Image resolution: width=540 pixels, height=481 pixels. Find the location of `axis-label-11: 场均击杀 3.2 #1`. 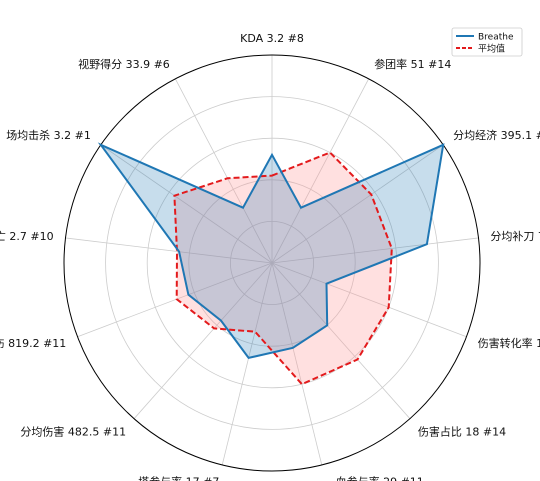

axis-label-11: 场均击杀 3.2 #1 is located at coordinates (48, 135).